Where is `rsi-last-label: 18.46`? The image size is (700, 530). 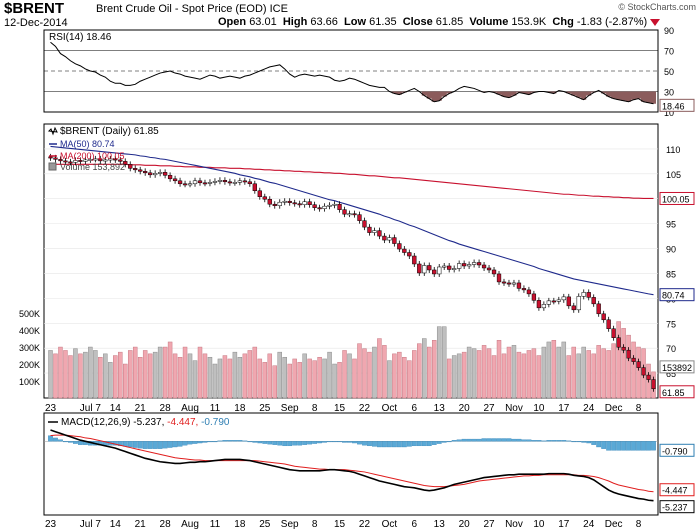
rsi-last-label: 18.46 is located at coordinates (673, 106).